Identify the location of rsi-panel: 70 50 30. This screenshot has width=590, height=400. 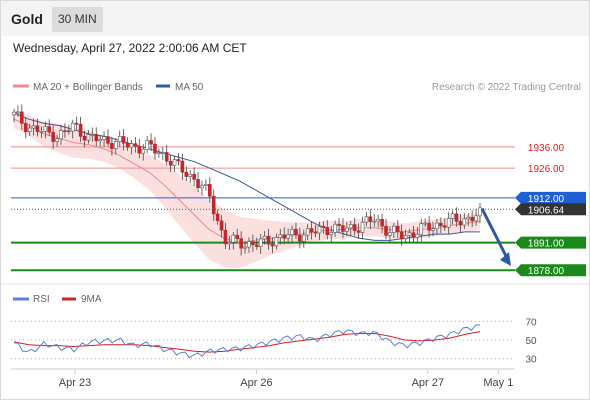
(274, 341).